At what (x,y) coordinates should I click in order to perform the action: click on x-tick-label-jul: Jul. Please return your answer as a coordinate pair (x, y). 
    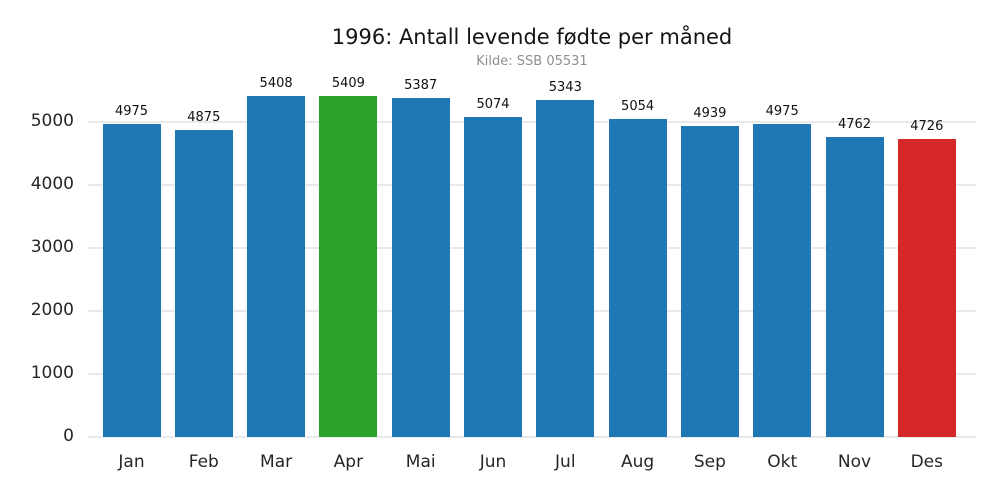
    Looking at the image, I should click on (565, 462).